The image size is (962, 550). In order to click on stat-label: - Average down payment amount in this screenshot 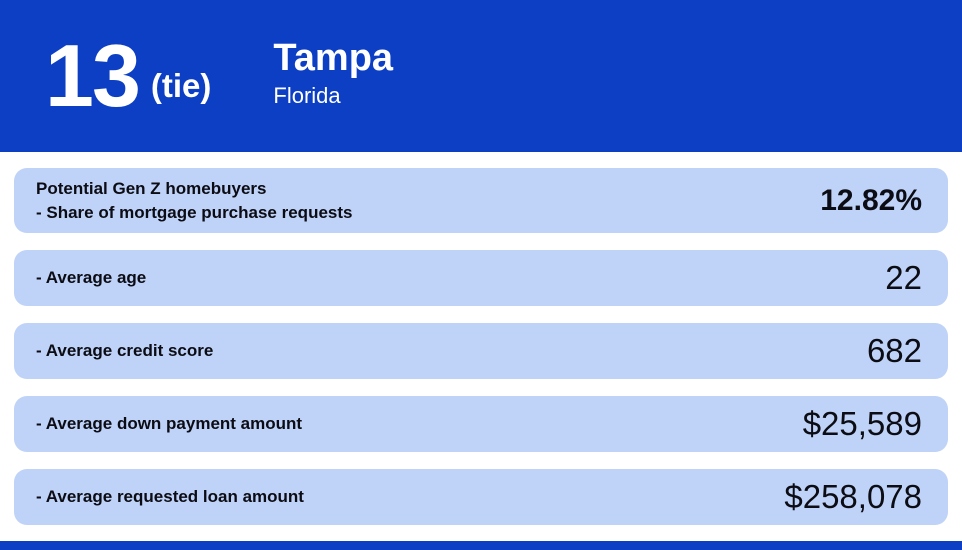, I will do `click(169, 424)`.